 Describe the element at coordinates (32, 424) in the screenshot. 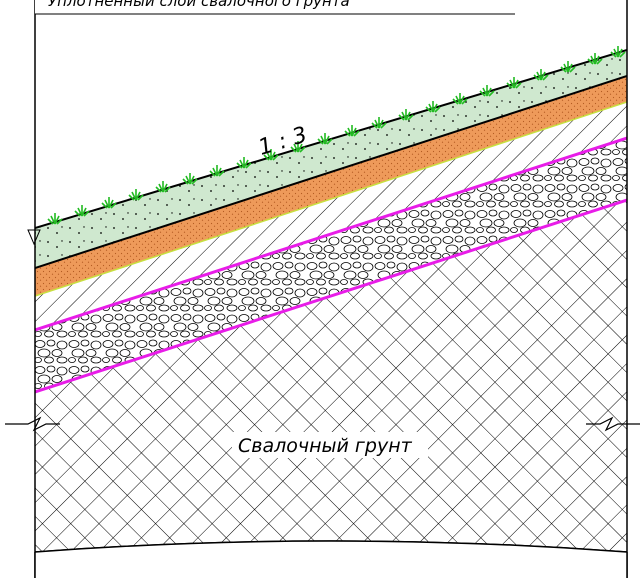

I see `left-break-line` at that location.